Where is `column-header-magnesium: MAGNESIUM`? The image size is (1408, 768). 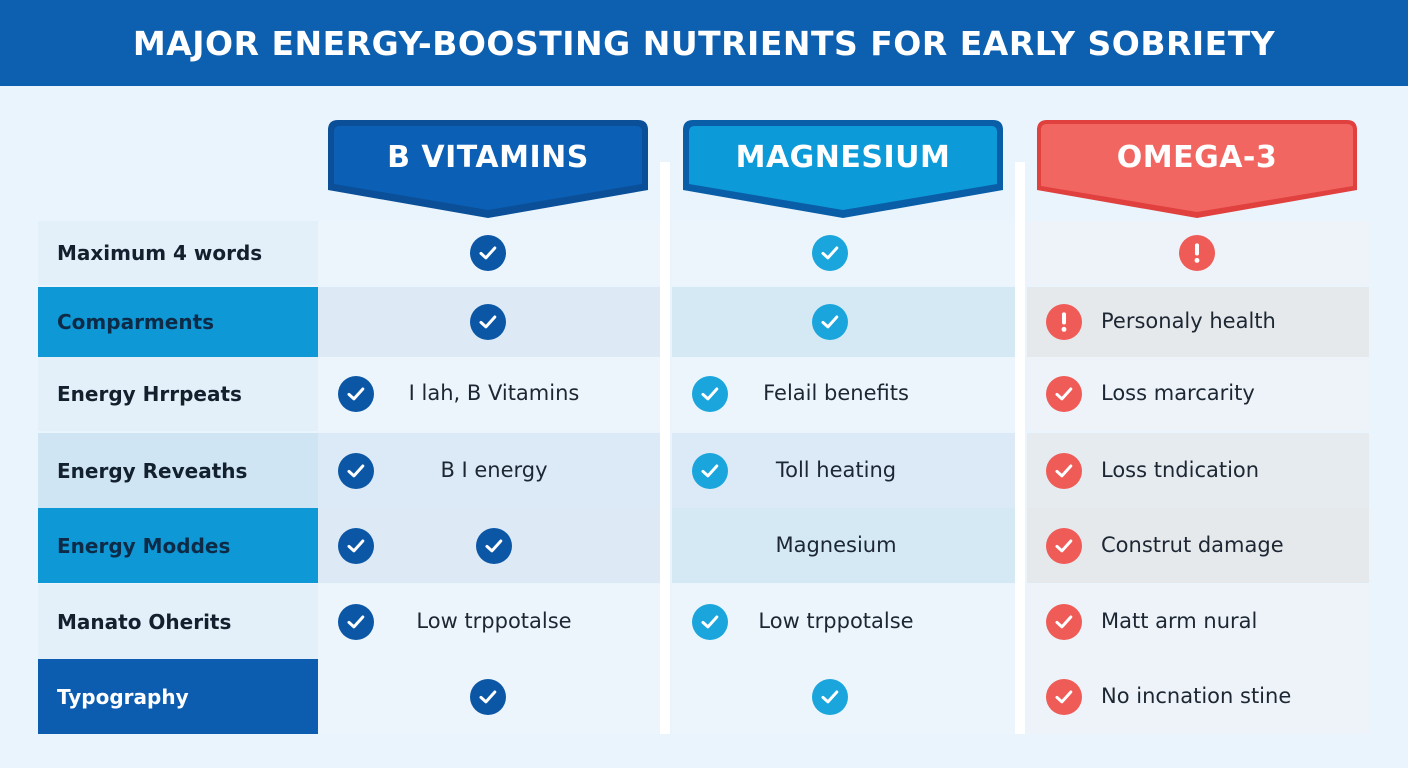
column-header-magnesium: MAGNESIUM is located at coordinates (843, 170).